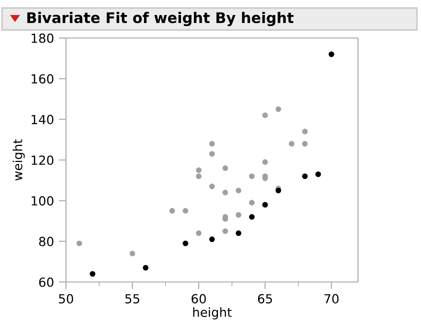  Describe the element at coordinates (43, 119) in the screenshot. I see `y-tick-label: 140` at that location.